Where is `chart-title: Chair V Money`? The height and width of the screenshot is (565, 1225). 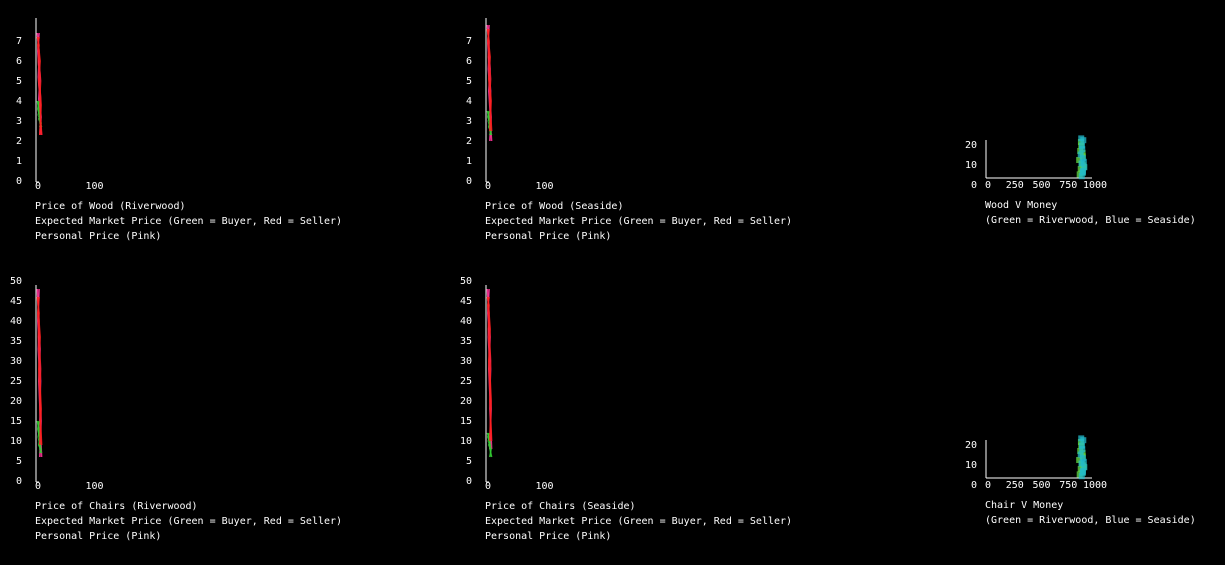
chart-title: Chair V Money is located at coordinates (1024, 505).